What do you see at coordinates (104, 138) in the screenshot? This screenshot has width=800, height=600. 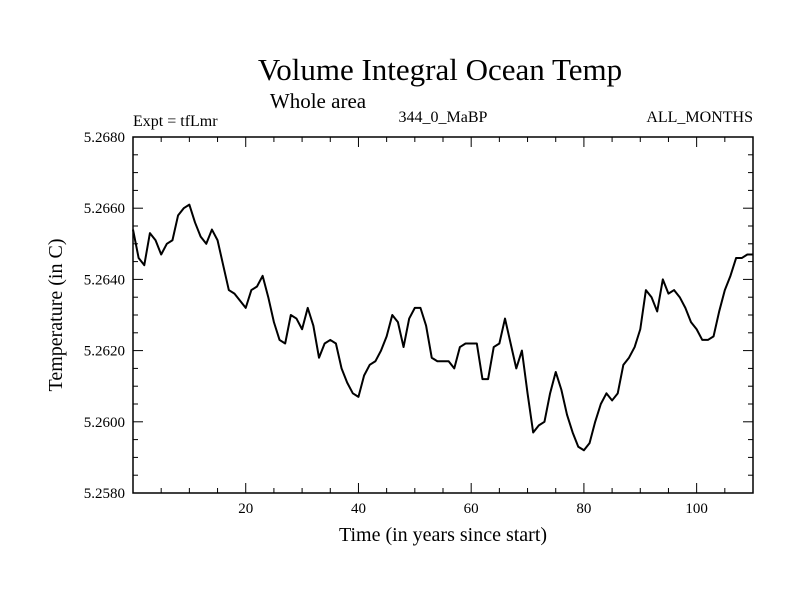 I see `y-tick-label: 5.2680` at bounding box center [104, 138].